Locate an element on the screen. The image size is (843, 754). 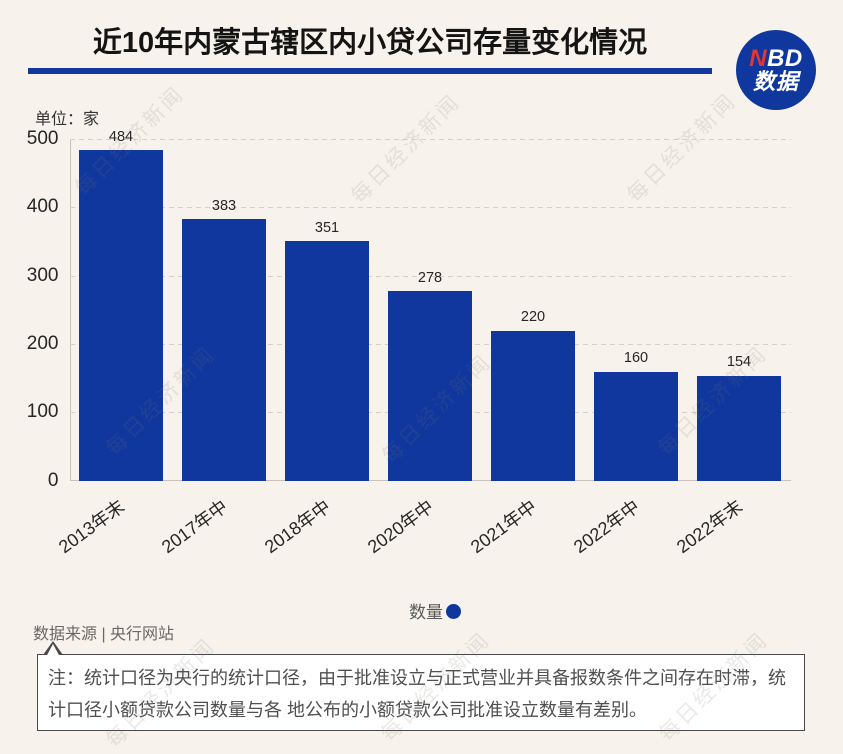
bar-2022年中 is located at coordinates (636, 426).